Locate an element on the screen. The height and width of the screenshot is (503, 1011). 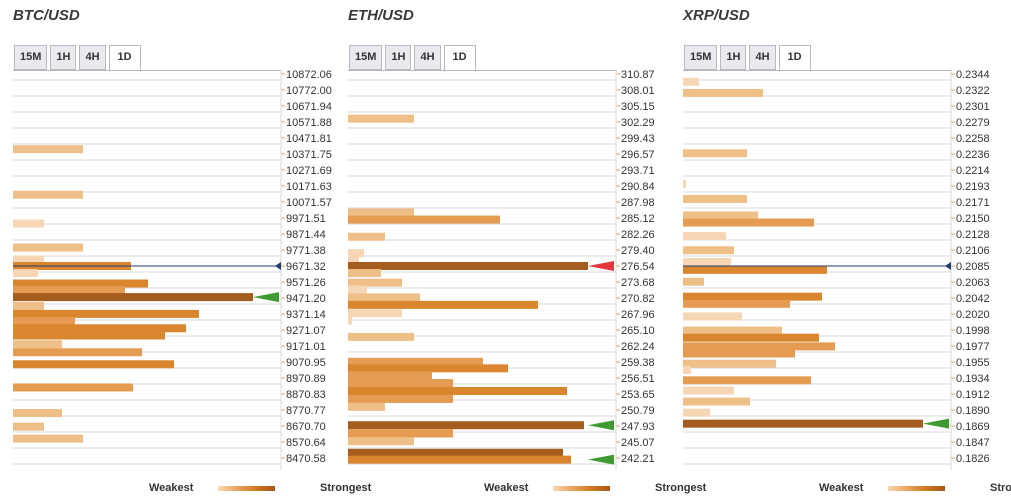
panel-title: BTC/USD is located at coordinates (46, 15).